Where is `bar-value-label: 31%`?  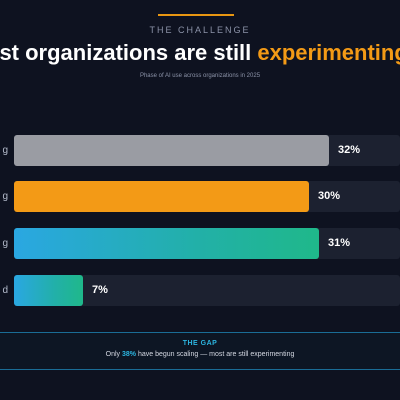 bar-value-label: 31% is located at coordinates (339, 243).